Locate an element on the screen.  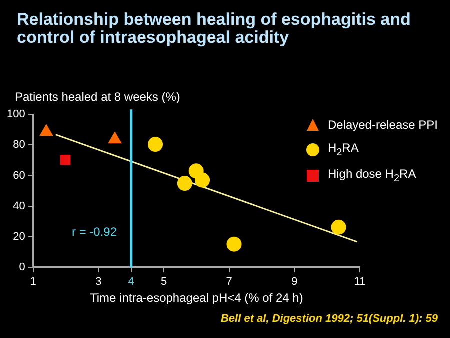
text: Bell et al, Digestion 1992; 51(Suppl. 1): 59 is located at coordinates (329, 319).